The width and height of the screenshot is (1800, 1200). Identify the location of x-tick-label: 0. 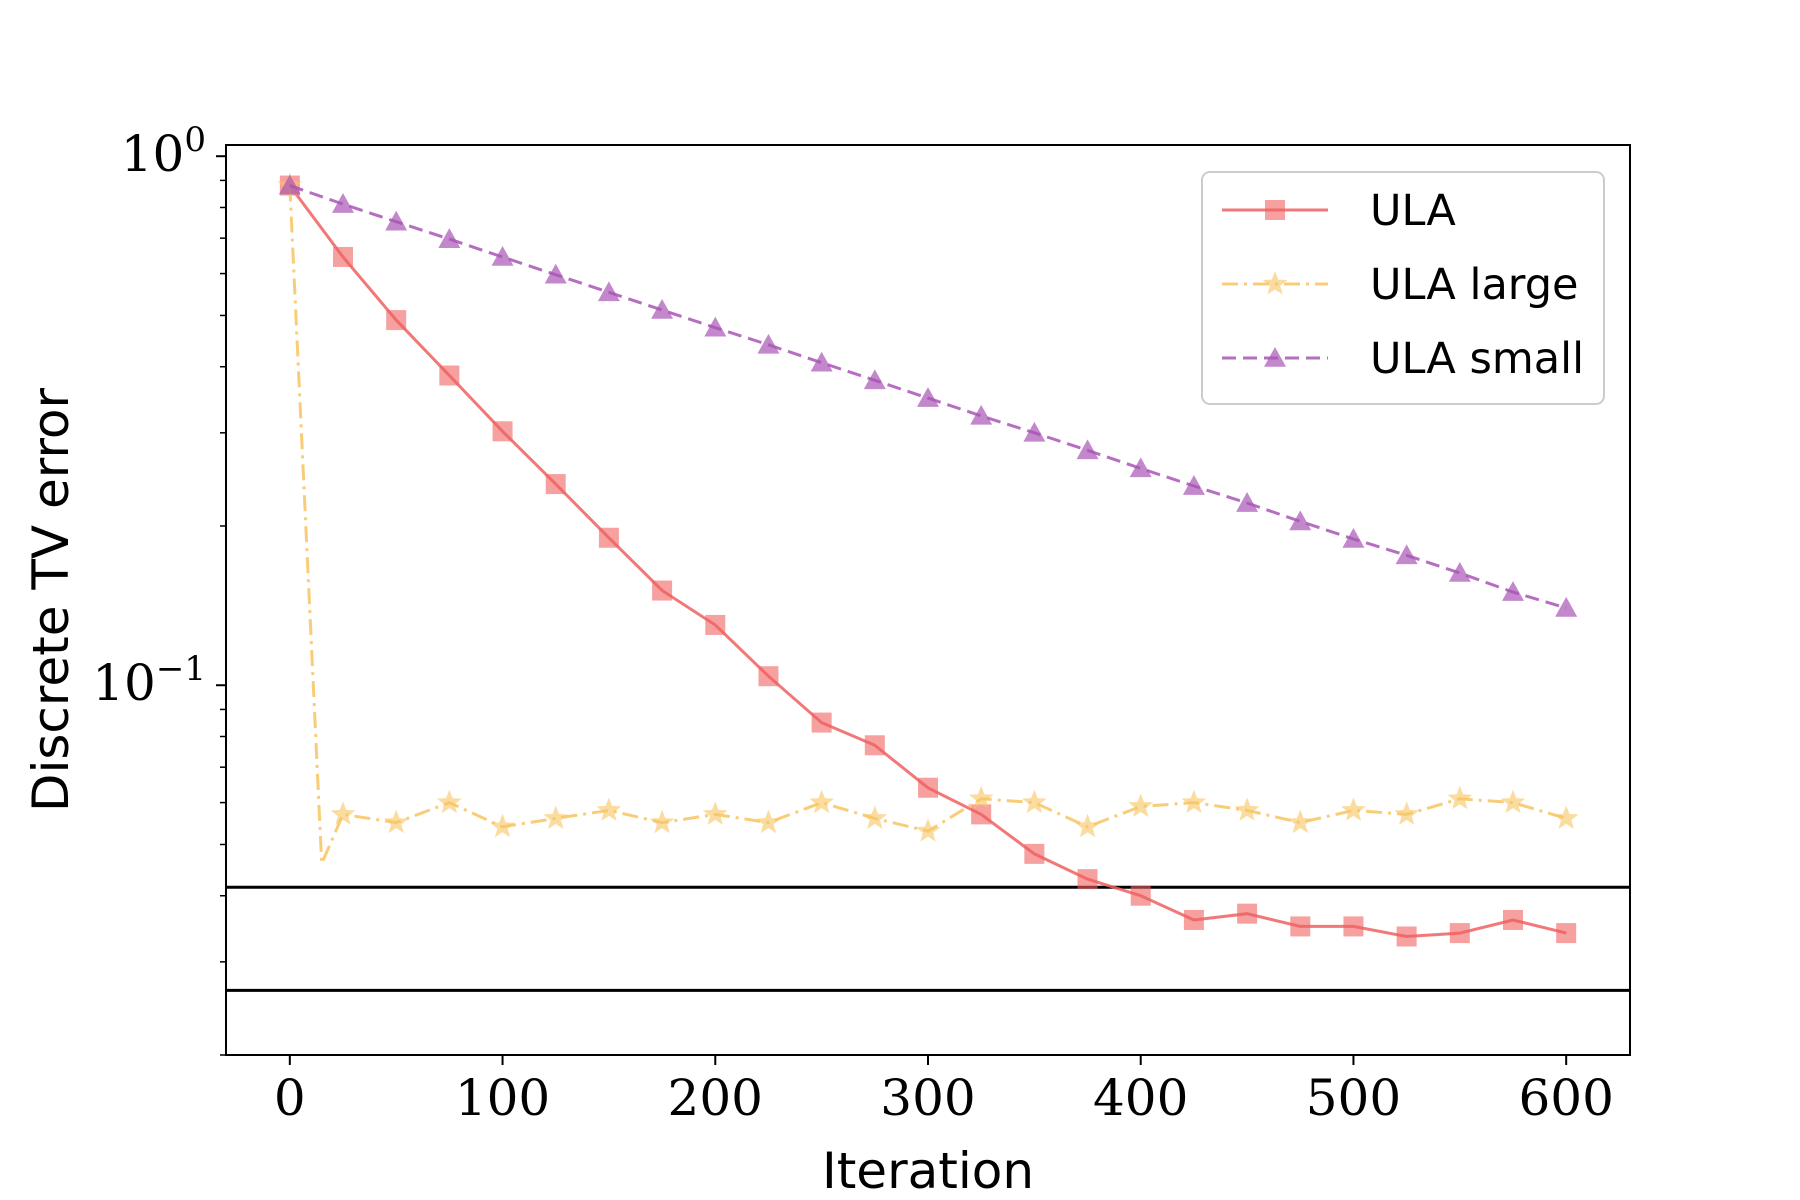
(290, 1098).